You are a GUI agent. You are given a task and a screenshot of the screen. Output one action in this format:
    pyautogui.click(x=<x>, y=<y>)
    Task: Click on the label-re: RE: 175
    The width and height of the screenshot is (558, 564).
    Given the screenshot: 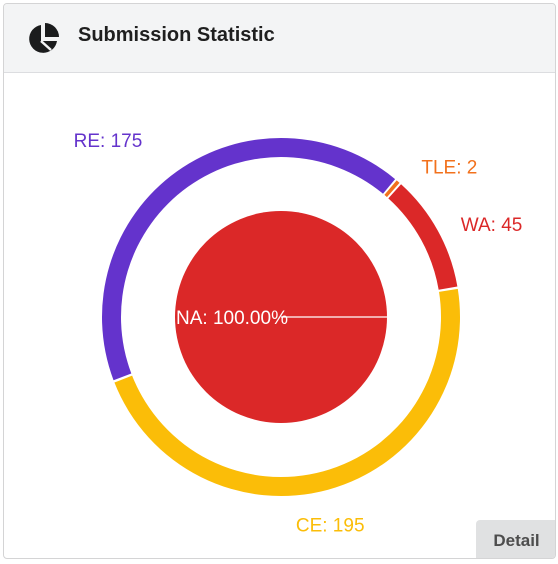 What is the action you would take?
    pyautogui.click(x=108, y=141)
    